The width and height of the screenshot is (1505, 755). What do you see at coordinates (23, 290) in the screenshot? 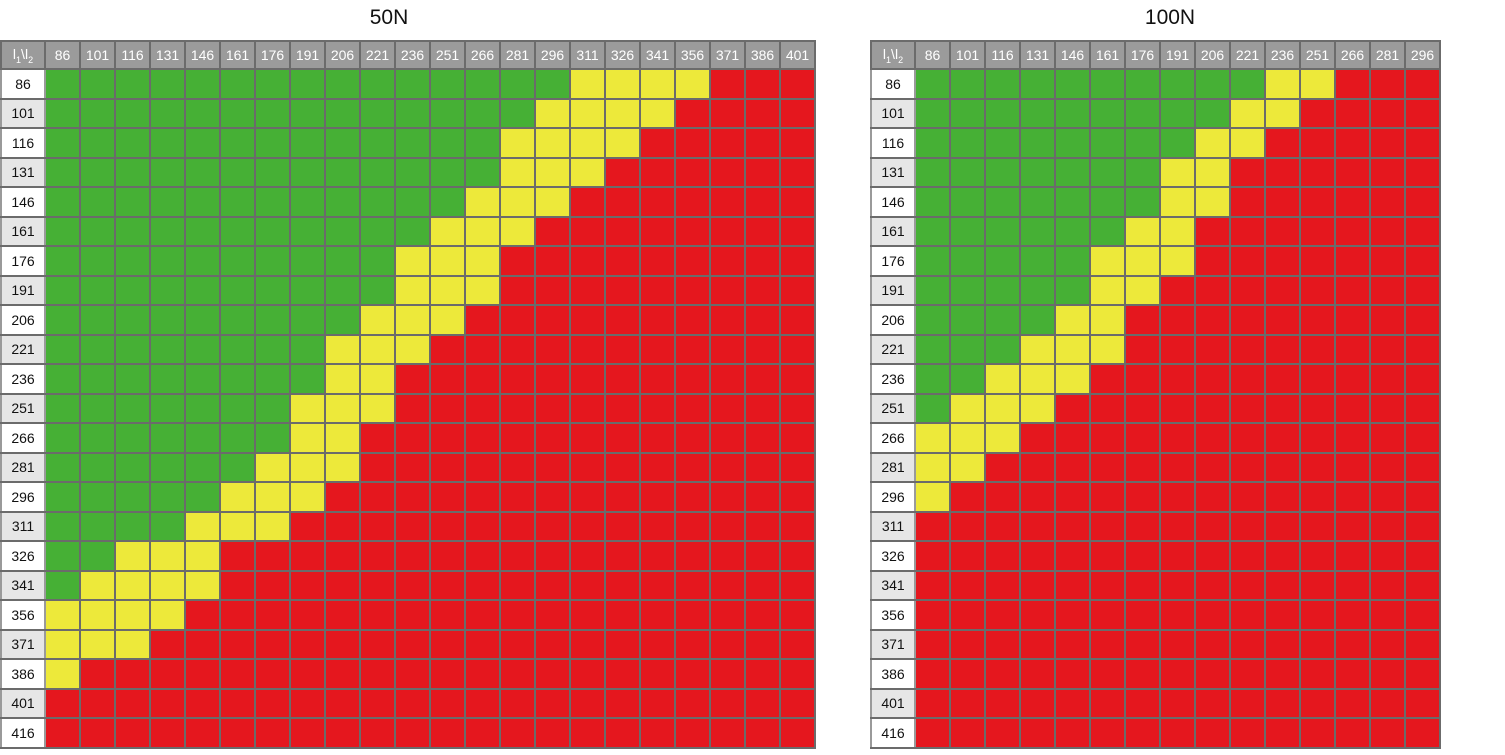
I see `row-label: 191` at bounding box center [23, 290].